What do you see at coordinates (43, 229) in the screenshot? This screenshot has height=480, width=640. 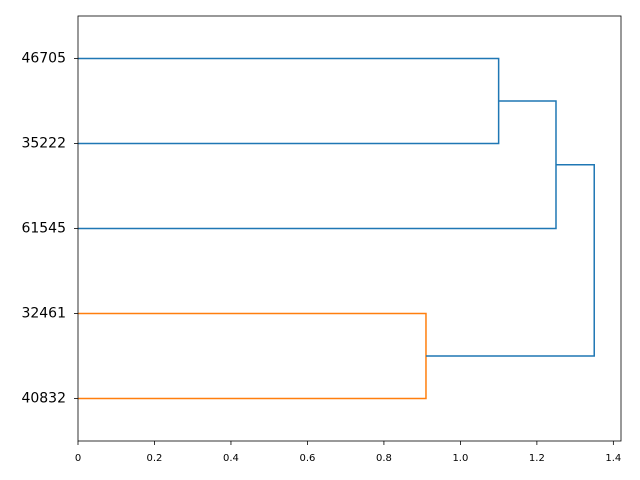 I see `y-tick-label: 61545` at bounding box center [43, 229].